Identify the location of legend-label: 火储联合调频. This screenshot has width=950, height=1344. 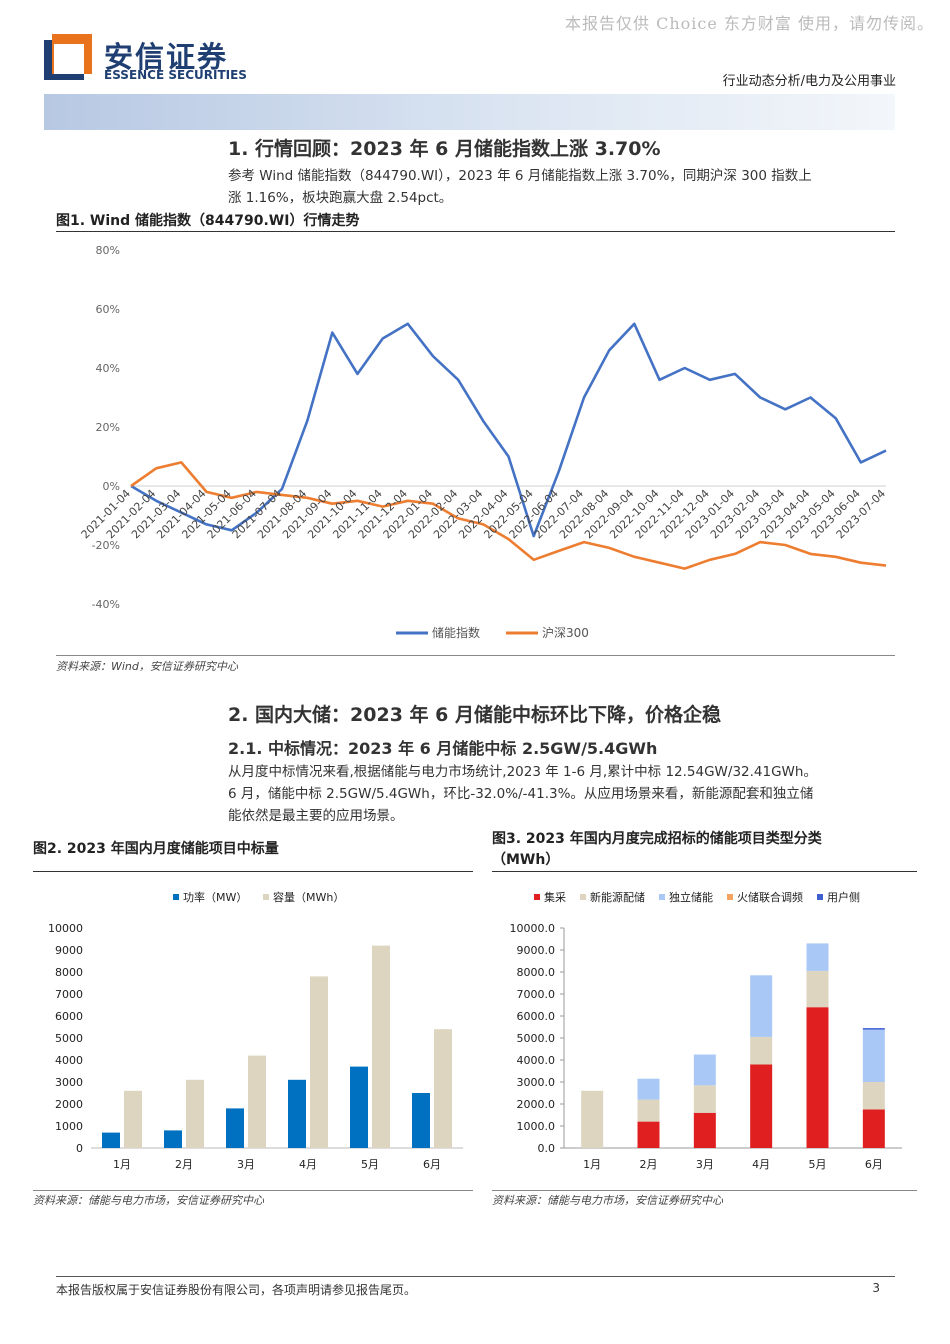
(770, 897).